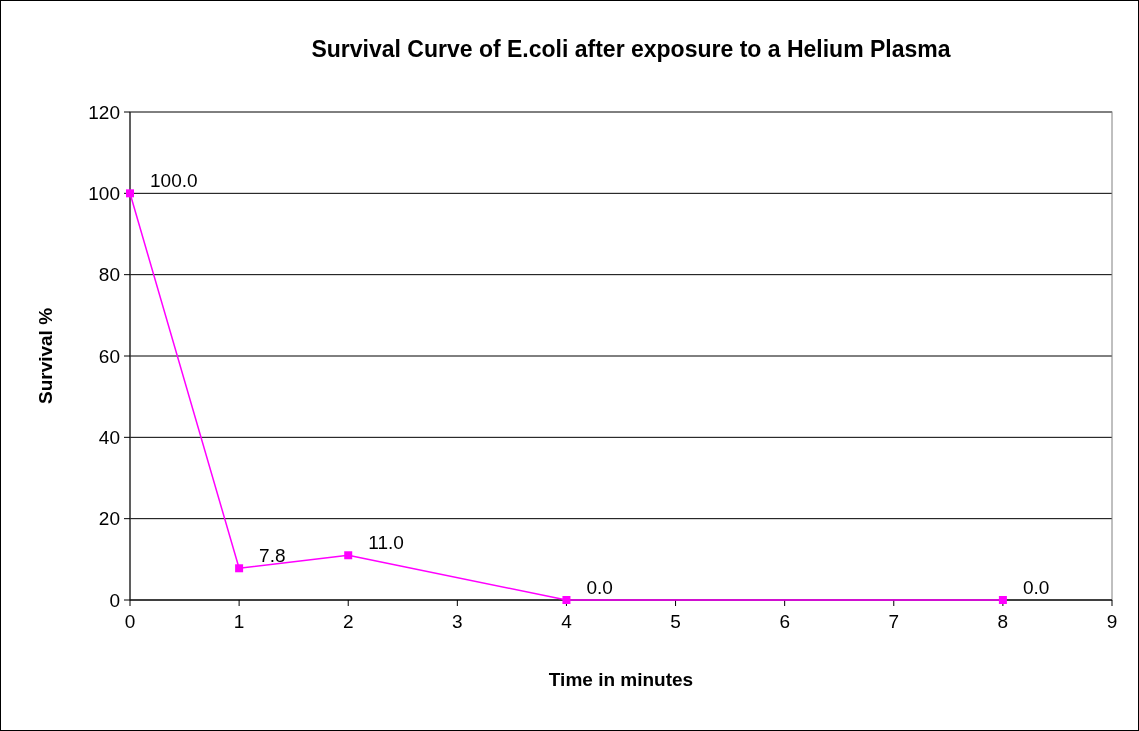 This screenshot has width=1139, height=731. Describe the element at coordinates (109, 519) in the screenshot. I see `y-tick-label: 20` at that location.